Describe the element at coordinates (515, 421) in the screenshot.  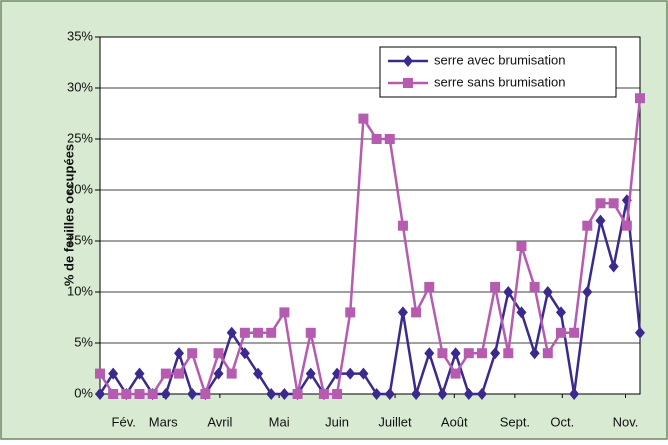
I see `x-tick-label: Sept.` at that location.